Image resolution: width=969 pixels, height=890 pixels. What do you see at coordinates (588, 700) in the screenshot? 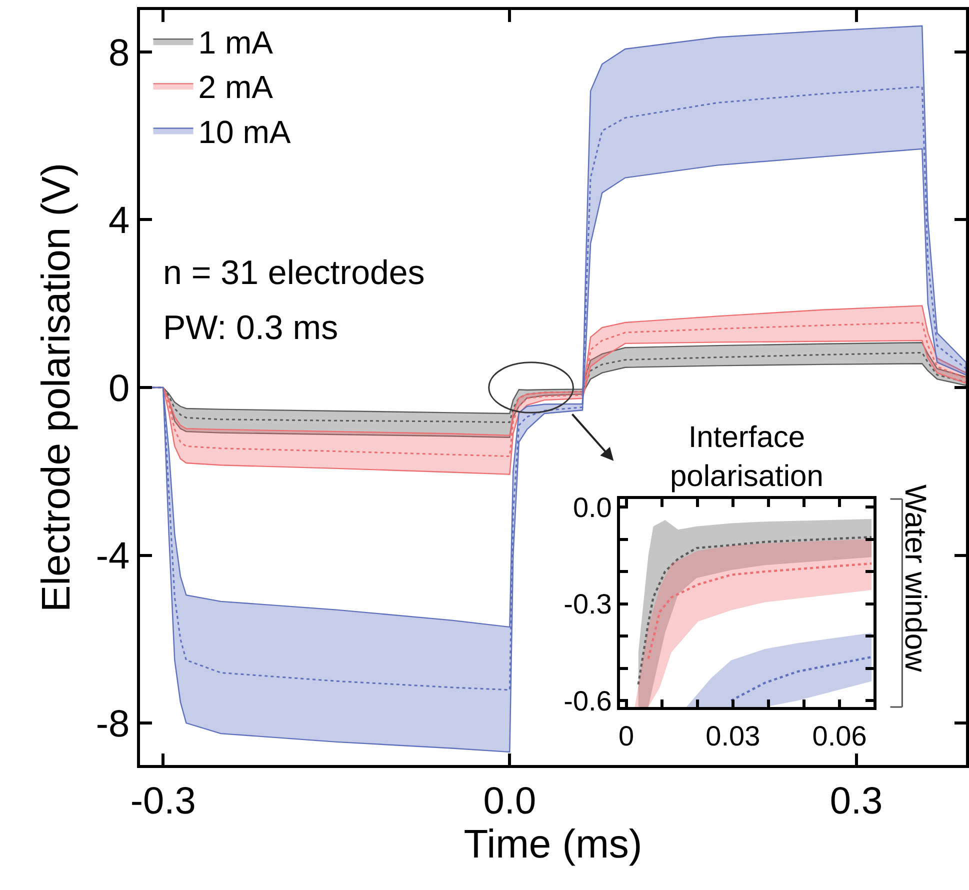
I see `y-tick-label: -0.6` at bounding box center [588, 700].